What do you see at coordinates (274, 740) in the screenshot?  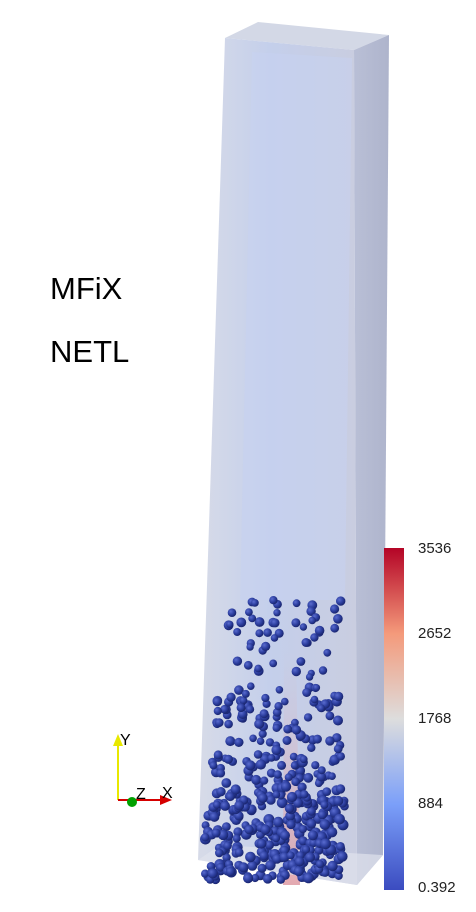 I see `particle-cloud` at bounding box center [274, 740].